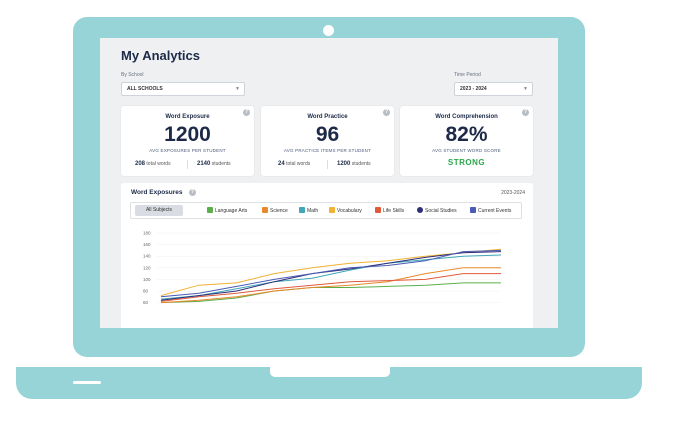 The height and width of the screenshot is (447, 675). What do you see at coordinates (330, 293) in the screenshot?
I see `series-line-language-arts` at bounding box center [330, 293].